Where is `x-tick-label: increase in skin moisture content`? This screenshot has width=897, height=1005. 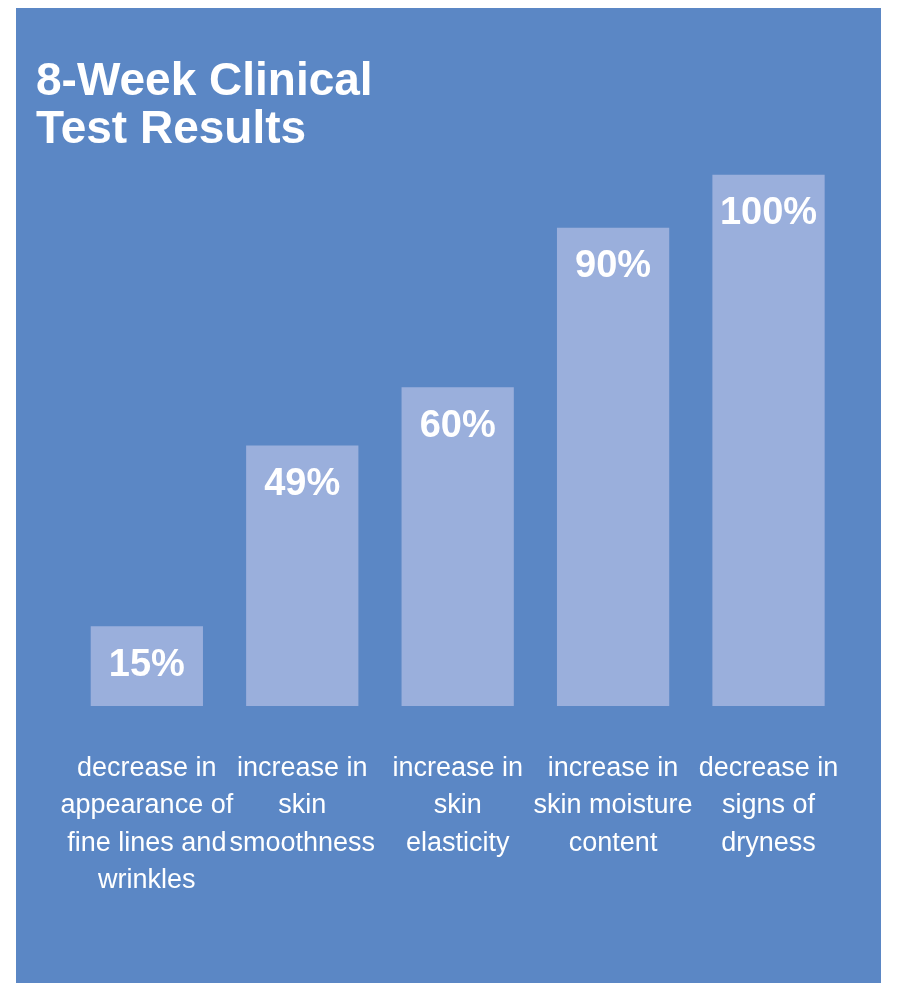
x-tick-label: increase in skin moisture content is located at coordinates (613, 804).